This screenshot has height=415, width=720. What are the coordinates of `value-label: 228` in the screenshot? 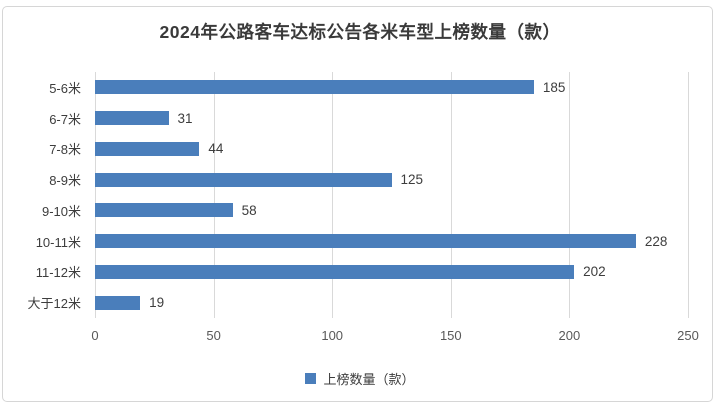 It's located at (656, 241).